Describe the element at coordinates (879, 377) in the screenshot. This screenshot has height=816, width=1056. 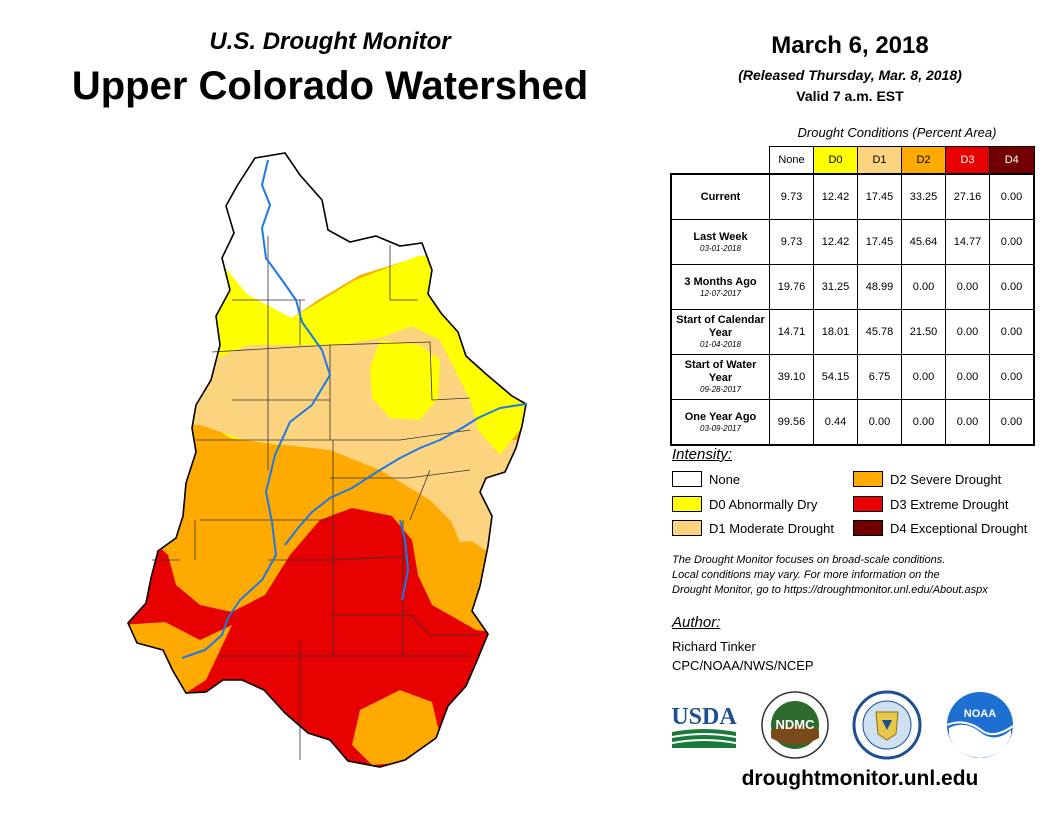
I see `table-cell: 6.75` at that location.